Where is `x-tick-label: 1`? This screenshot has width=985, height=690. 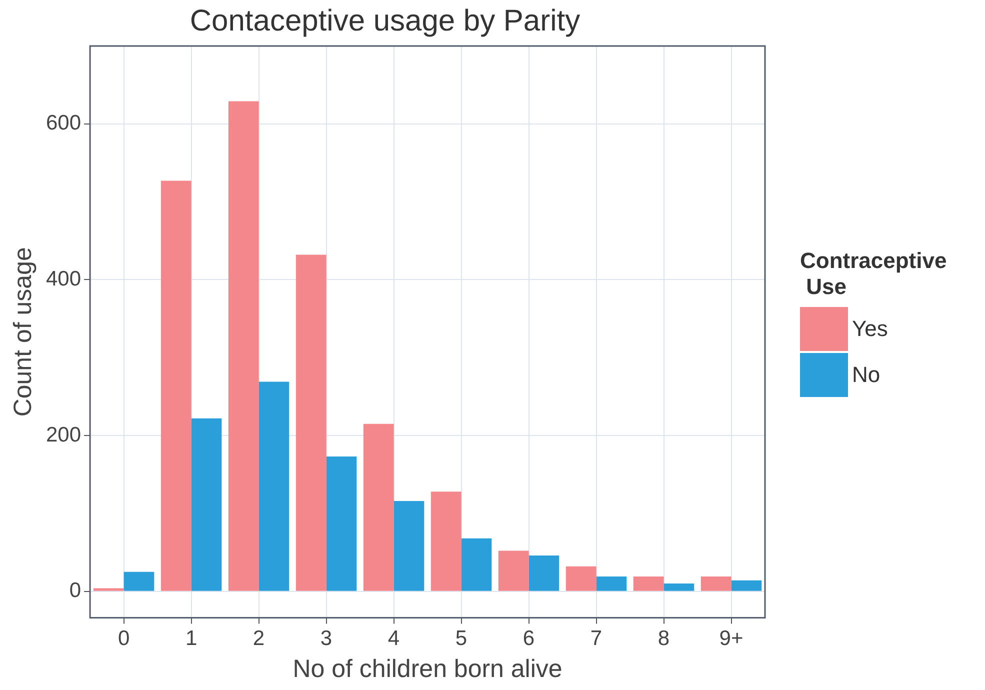 x-tick-label: 1 is located at coordinates (191, 638).